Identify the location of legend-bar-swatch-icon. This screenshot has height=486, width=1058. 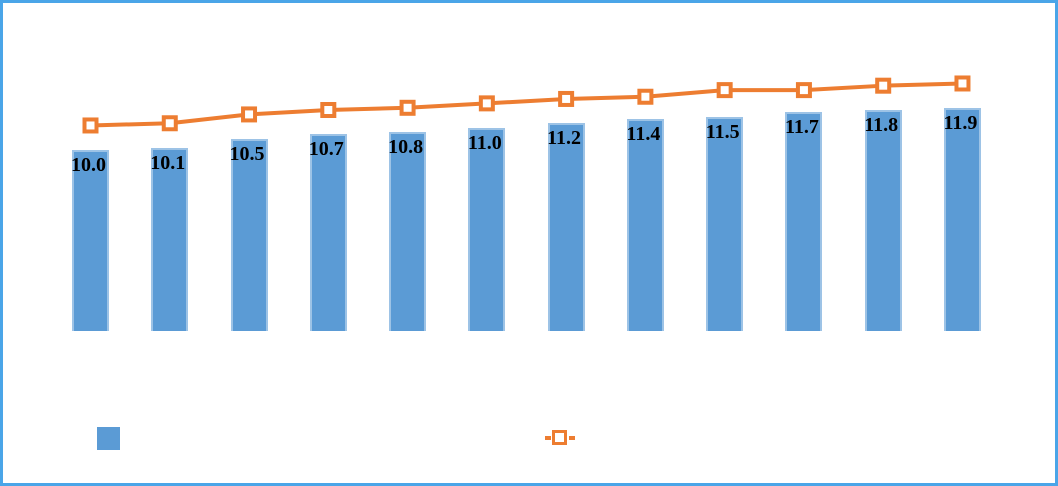
(108, 438).